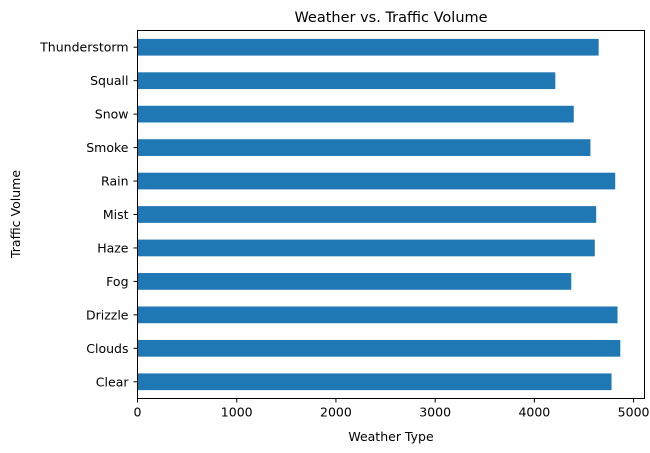 The height and width of the screenshot is (453, 650). Describe the element at coordinates (117, 281) in the screenshot. I see `y-tick-label: Fog` at that location.